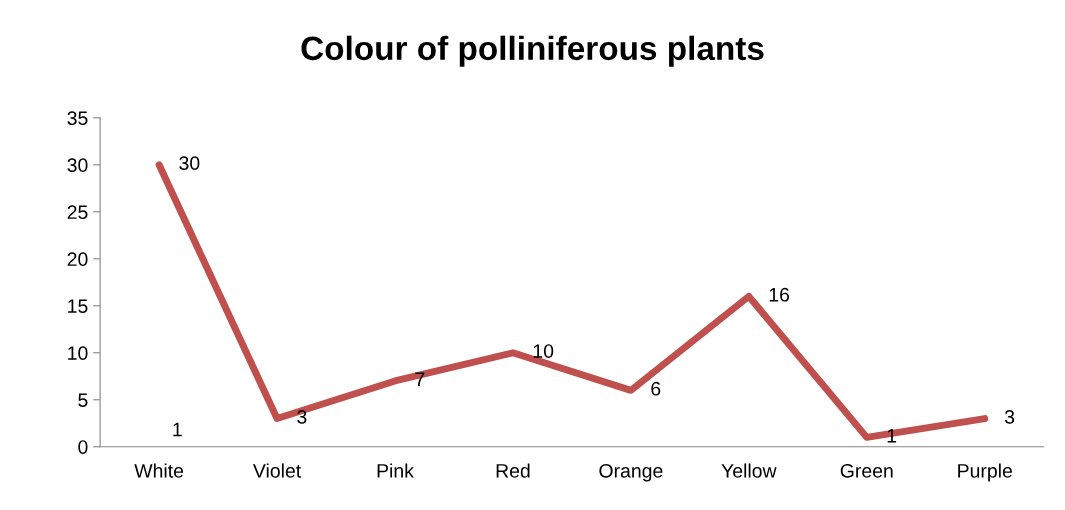  Describe the element at coordinates (395, 470) in the screenshot. I see `x-tick-label: Pink` at that location.